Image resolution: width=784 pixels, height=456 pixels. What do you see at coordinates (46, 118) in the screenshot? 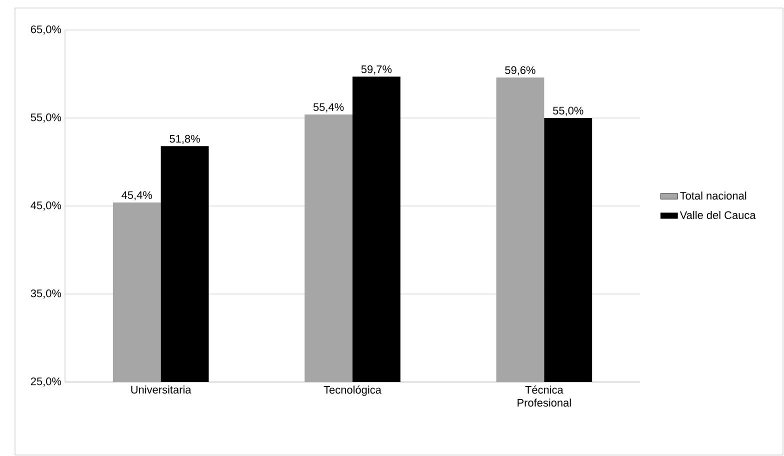
I see `y-tick-label: 55,0%` at bounding box center [46, 118].